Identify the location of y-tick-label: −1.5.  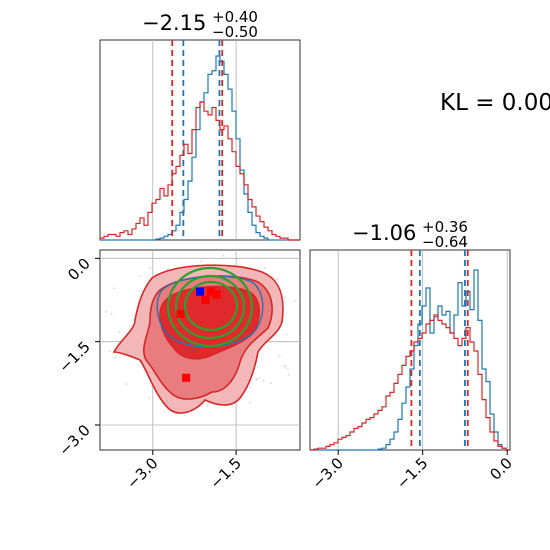
(74, 357).